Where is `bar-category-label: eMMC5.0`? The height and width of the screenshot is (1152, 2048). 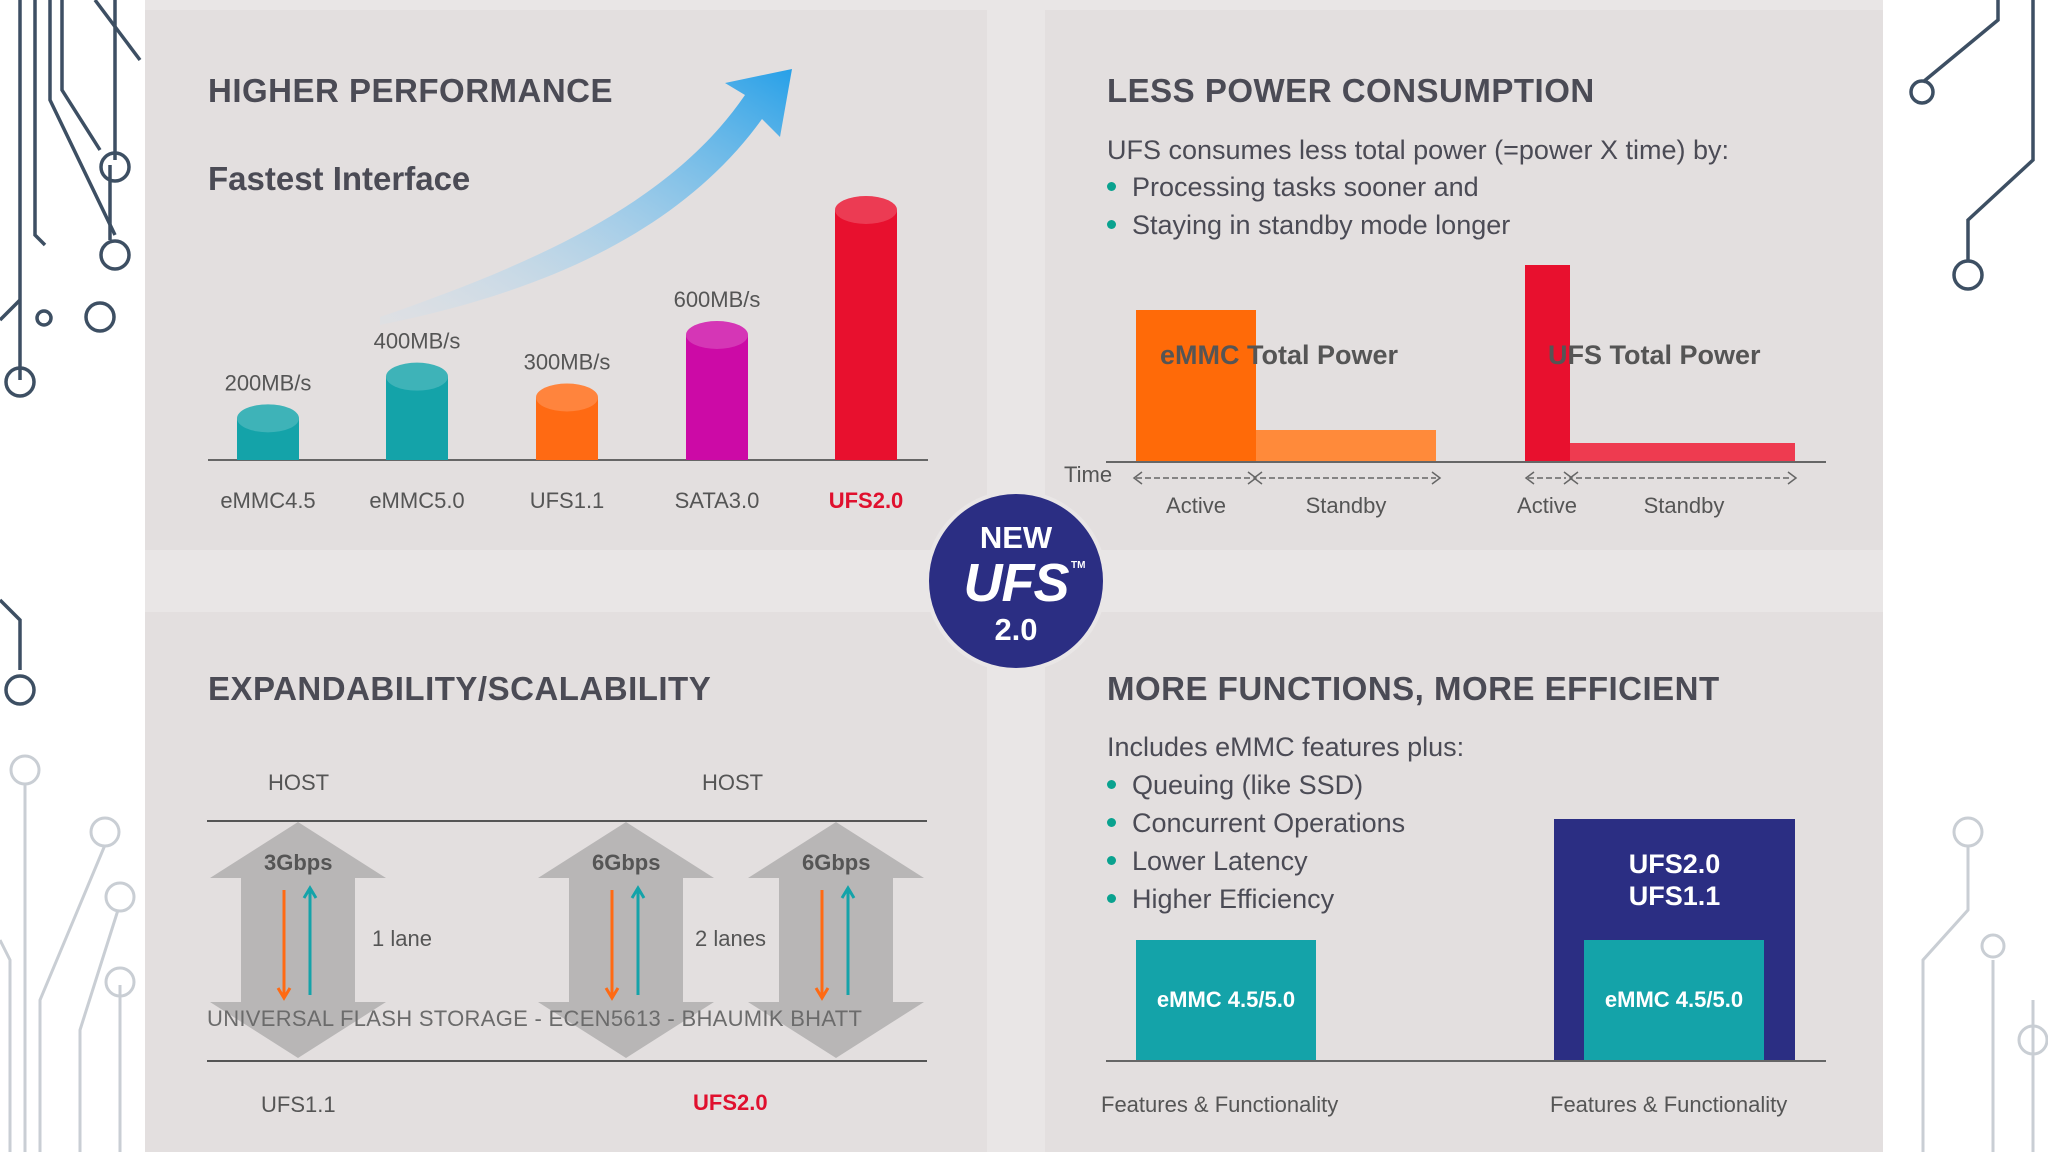
bar-category-label: eMMC5.0 is located at coordinates (416, 500).